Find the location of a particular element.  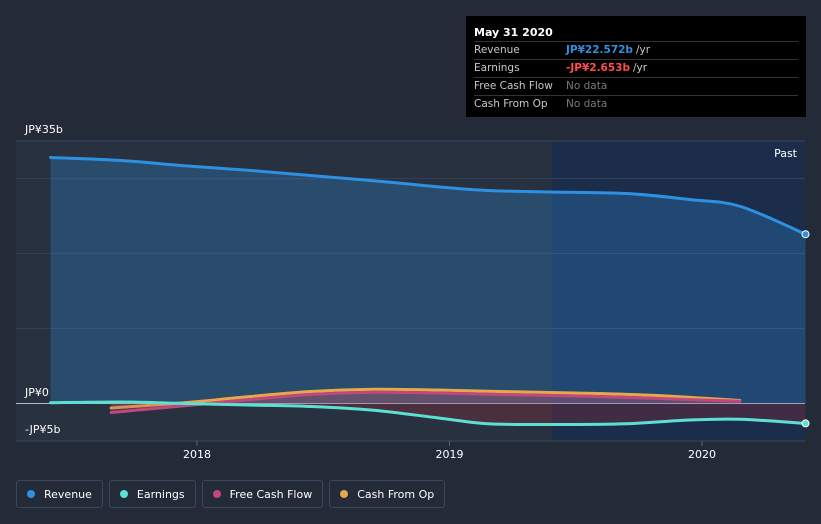

legend-item-revenue: Revenue is located at coordinates (59, 494).